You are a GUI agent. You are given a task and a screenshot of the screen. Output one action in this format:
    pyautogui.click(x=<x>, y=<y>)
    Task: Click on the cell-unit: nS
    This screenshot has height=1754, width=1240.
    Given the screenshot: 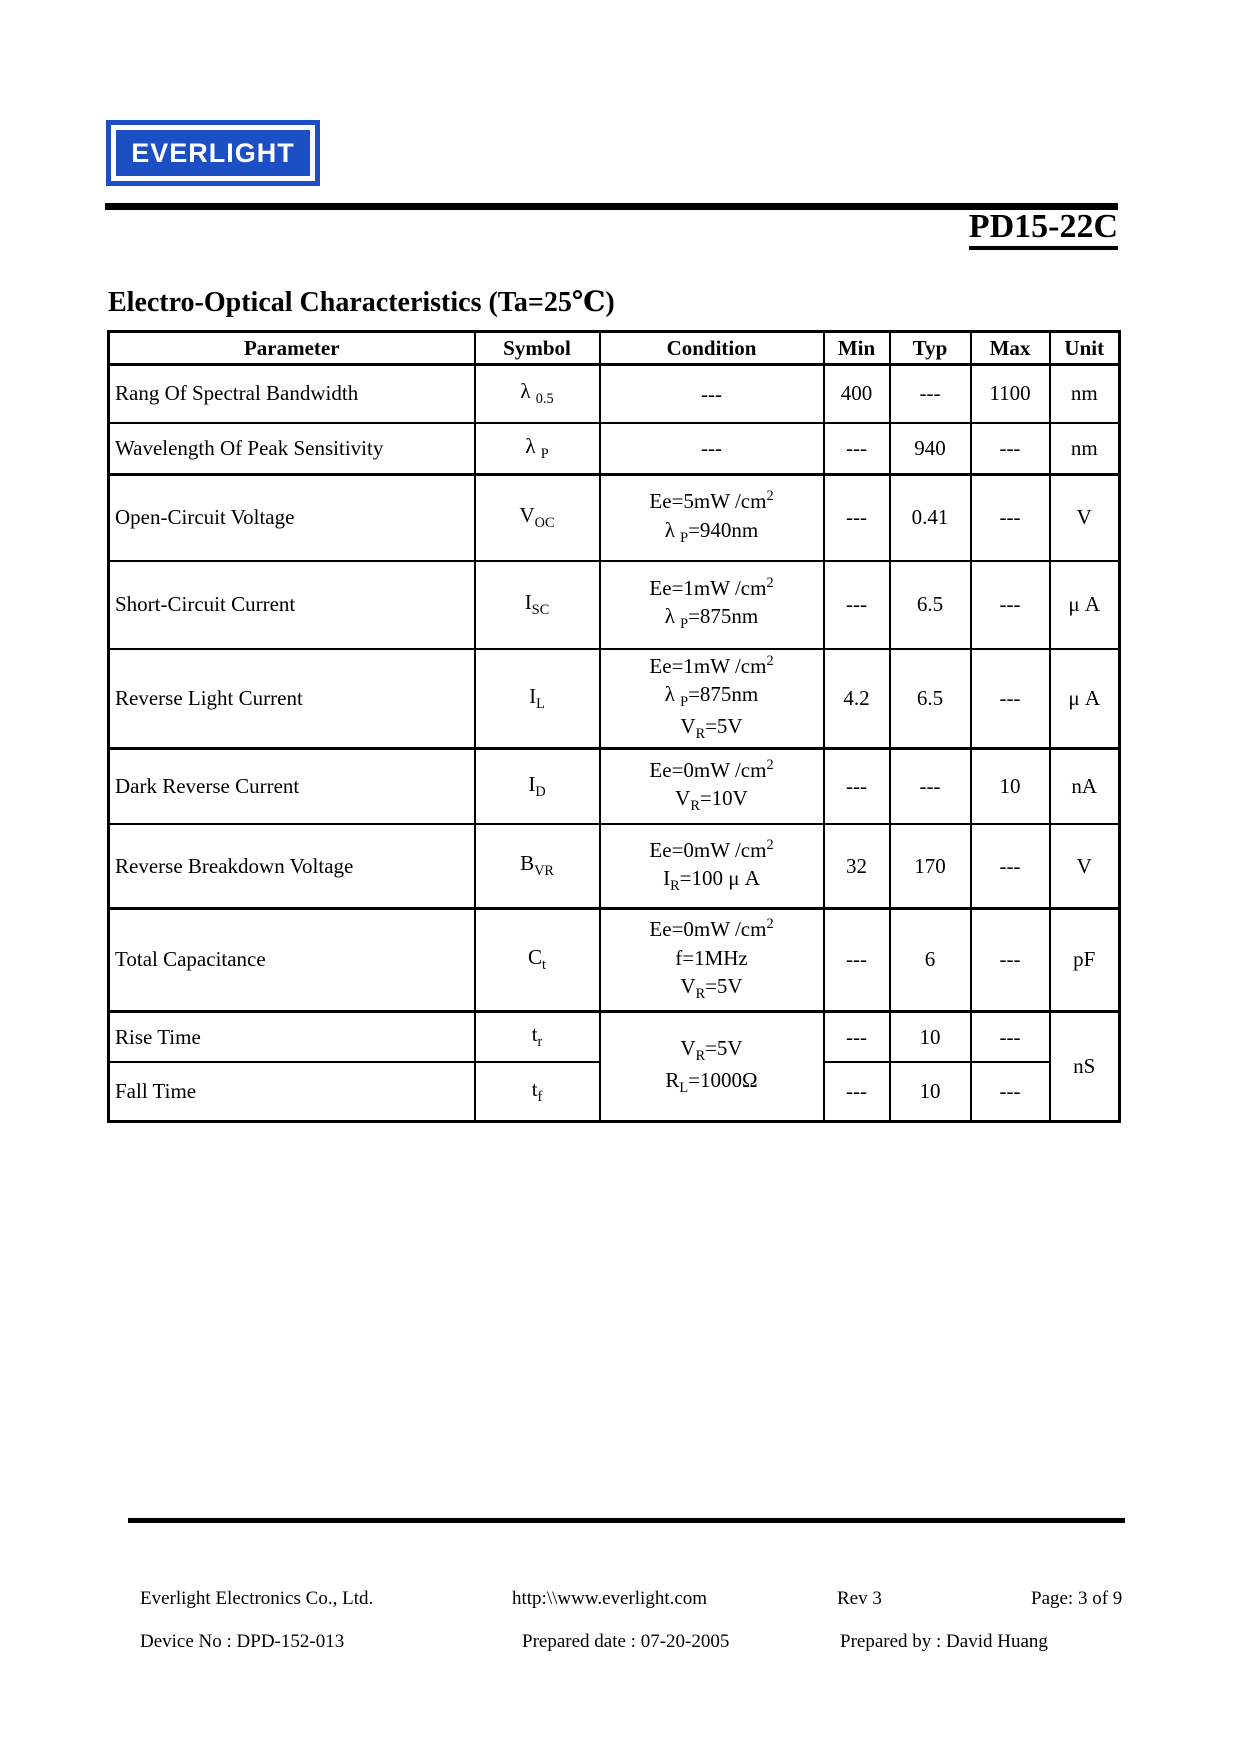 What is the action you would take?
    pyautogui.click(x=1084, y=1066)
    